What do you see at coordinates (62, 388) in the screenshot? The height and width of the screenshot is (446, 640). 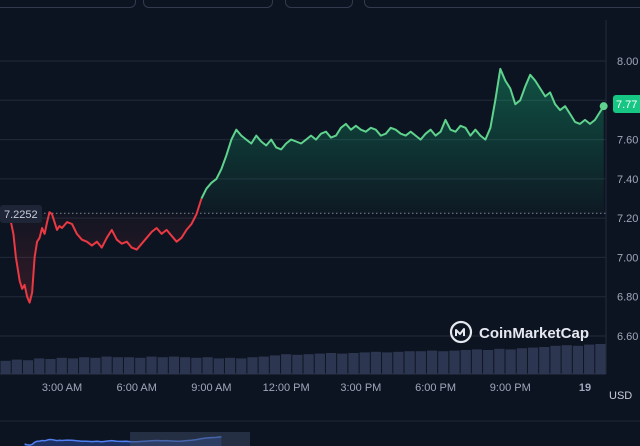 I see `x-tick-label: 3:00 AM` at bounding box center [62, 388].